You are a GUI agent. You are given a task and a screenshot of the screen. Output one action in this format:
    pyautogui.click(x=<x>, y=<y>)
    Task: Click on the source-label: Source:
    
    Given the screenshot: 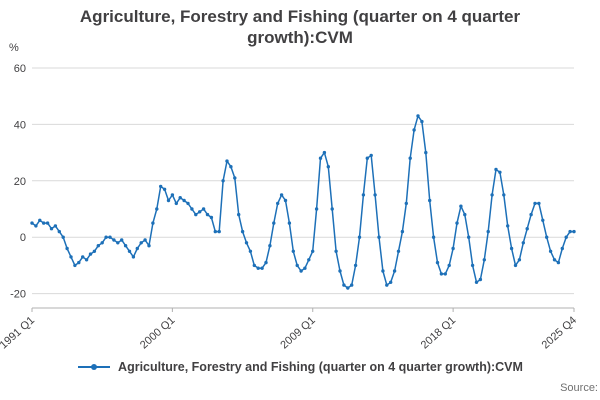 What is the action you would take?
    pyautogui.click(x=579, y=388)
    